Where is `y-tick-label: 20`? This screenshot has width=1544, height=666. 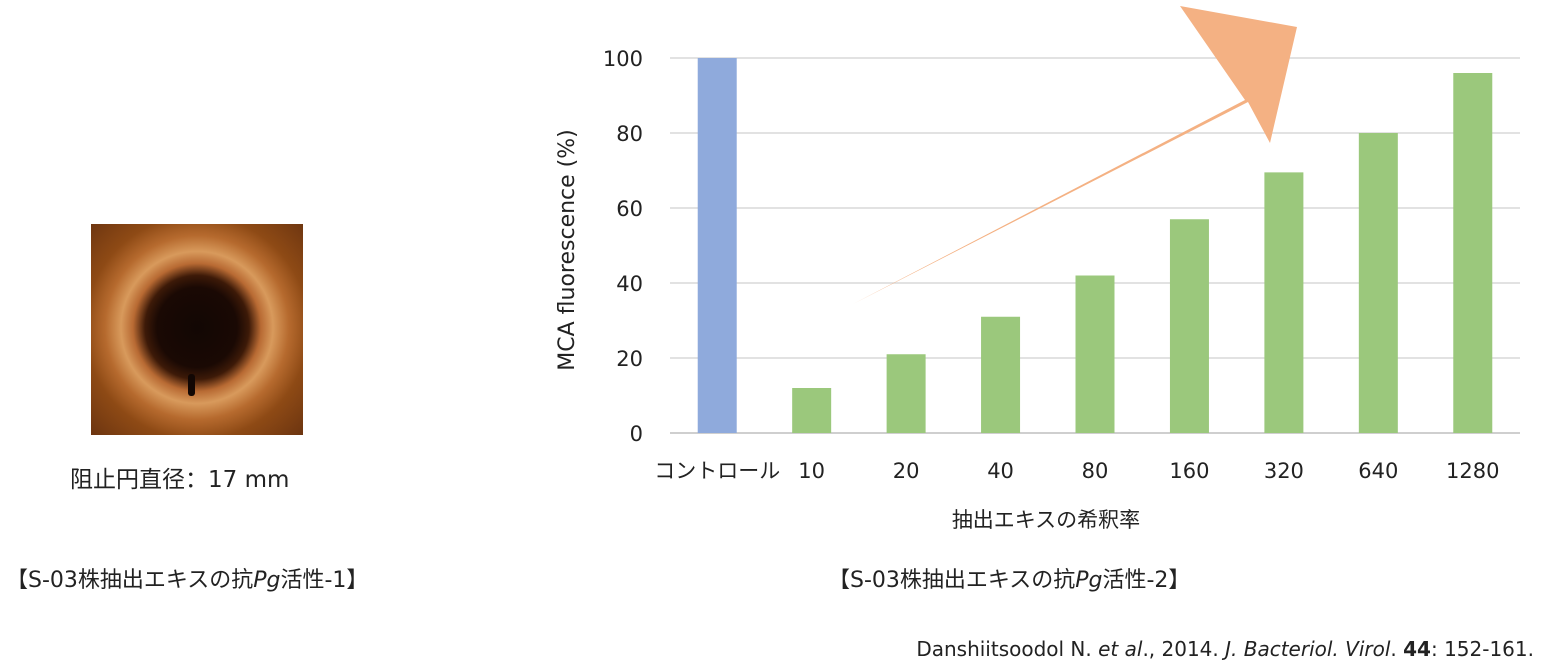 y-tick-label: 20 is located at coordinates (629, 359).